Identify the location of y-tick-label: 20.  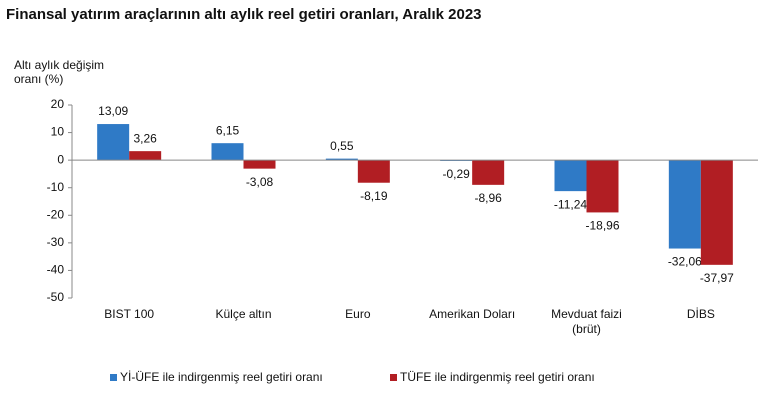
(58, 104).